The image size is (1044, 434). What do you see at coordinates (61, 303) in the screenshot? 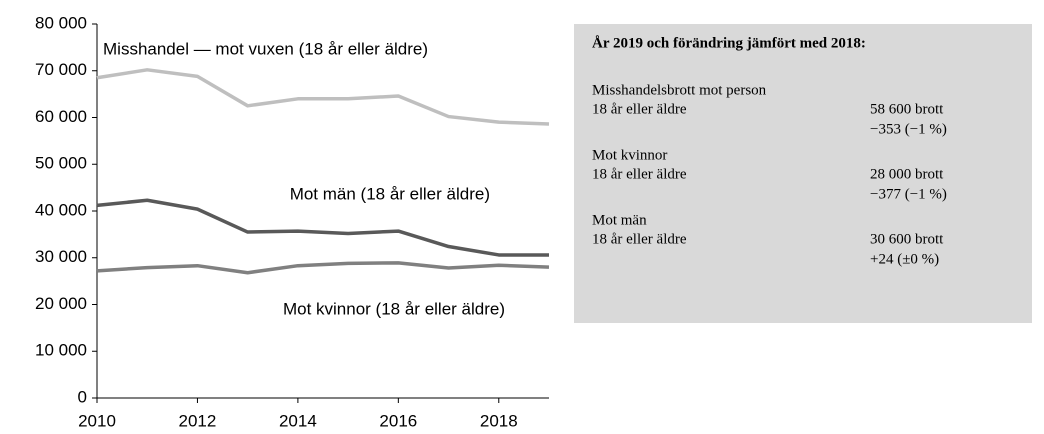
I see `y-tick-label: 20 000` at bounding box center [61, 303].